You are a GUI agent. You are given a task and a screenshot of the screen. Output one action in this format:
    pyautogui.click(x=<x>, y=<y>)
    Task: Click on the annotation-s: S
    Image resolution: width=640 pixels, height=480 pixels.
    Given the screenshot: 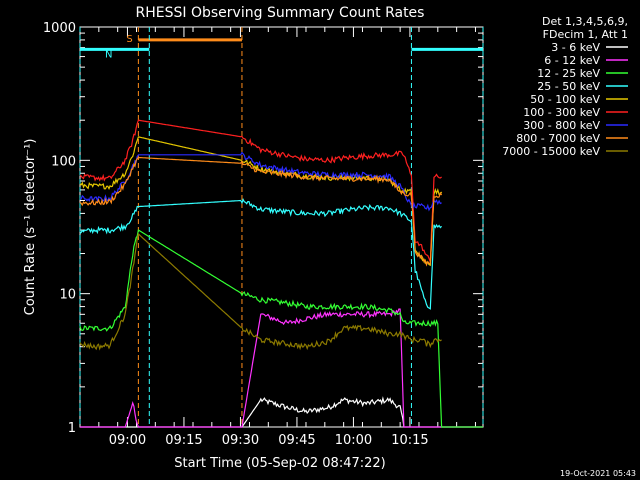 What is the action you would take?
    pyautogui.click(x=129, y=39)
    